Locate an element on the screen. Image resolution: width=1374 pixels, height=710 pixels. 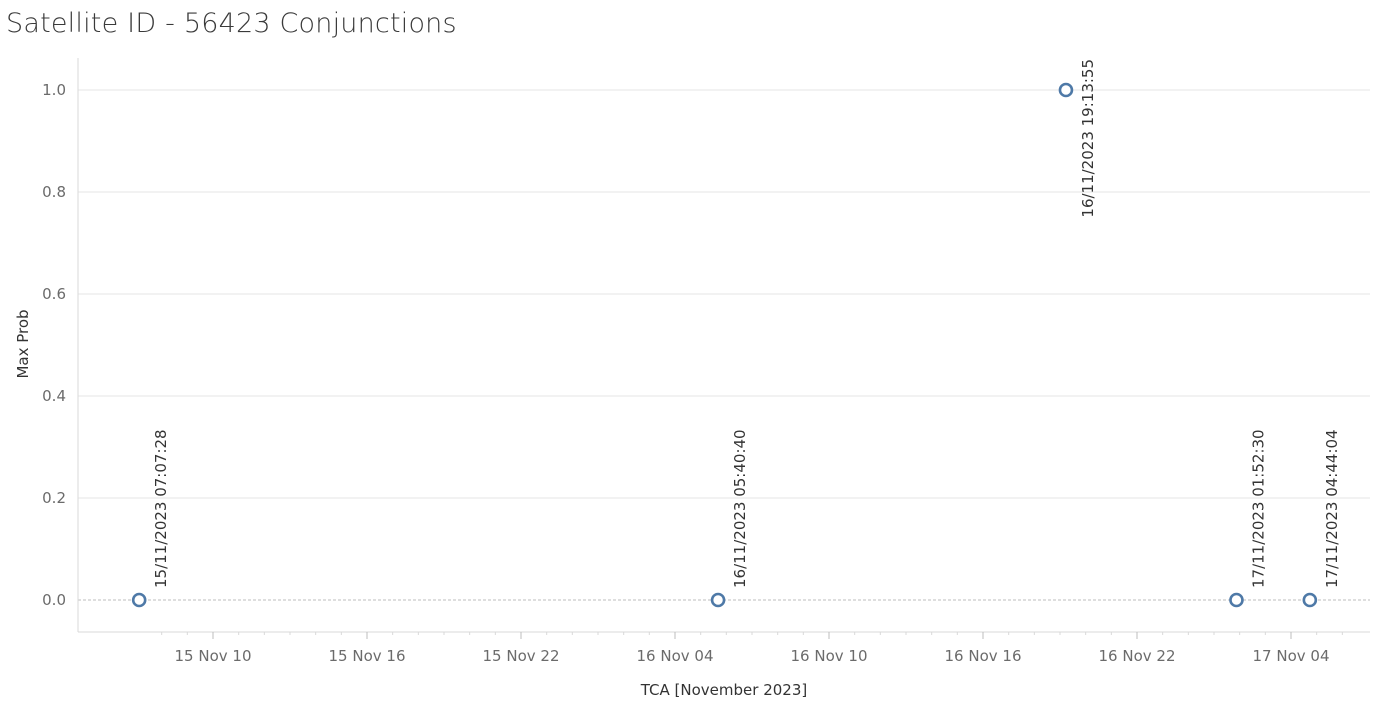
data-point-label: 16/11/2023 05:40:40 is located at coordinates (740, 508).